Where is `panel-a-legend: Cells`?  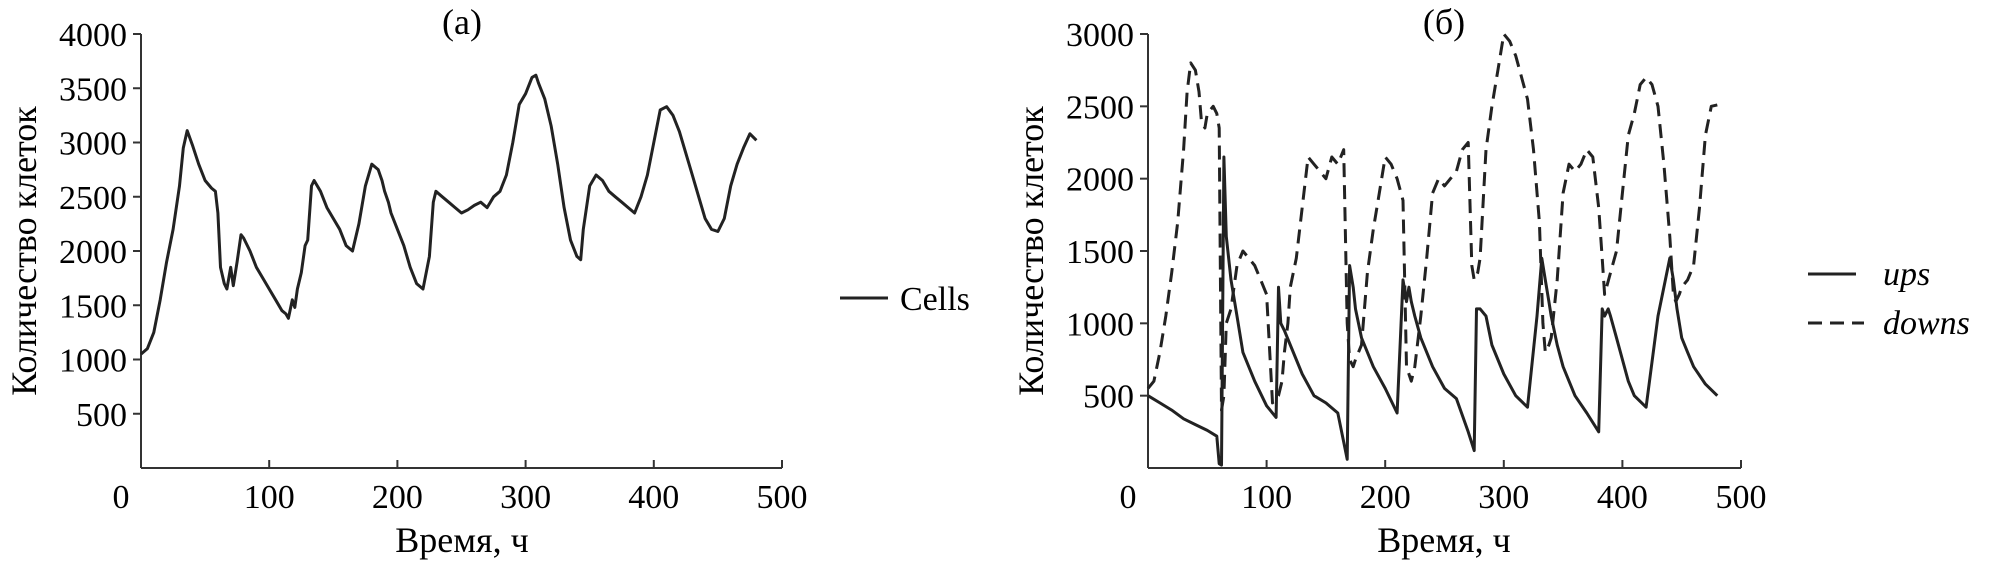
panel-a-legend: Cells is located at coordinates (905, 299).